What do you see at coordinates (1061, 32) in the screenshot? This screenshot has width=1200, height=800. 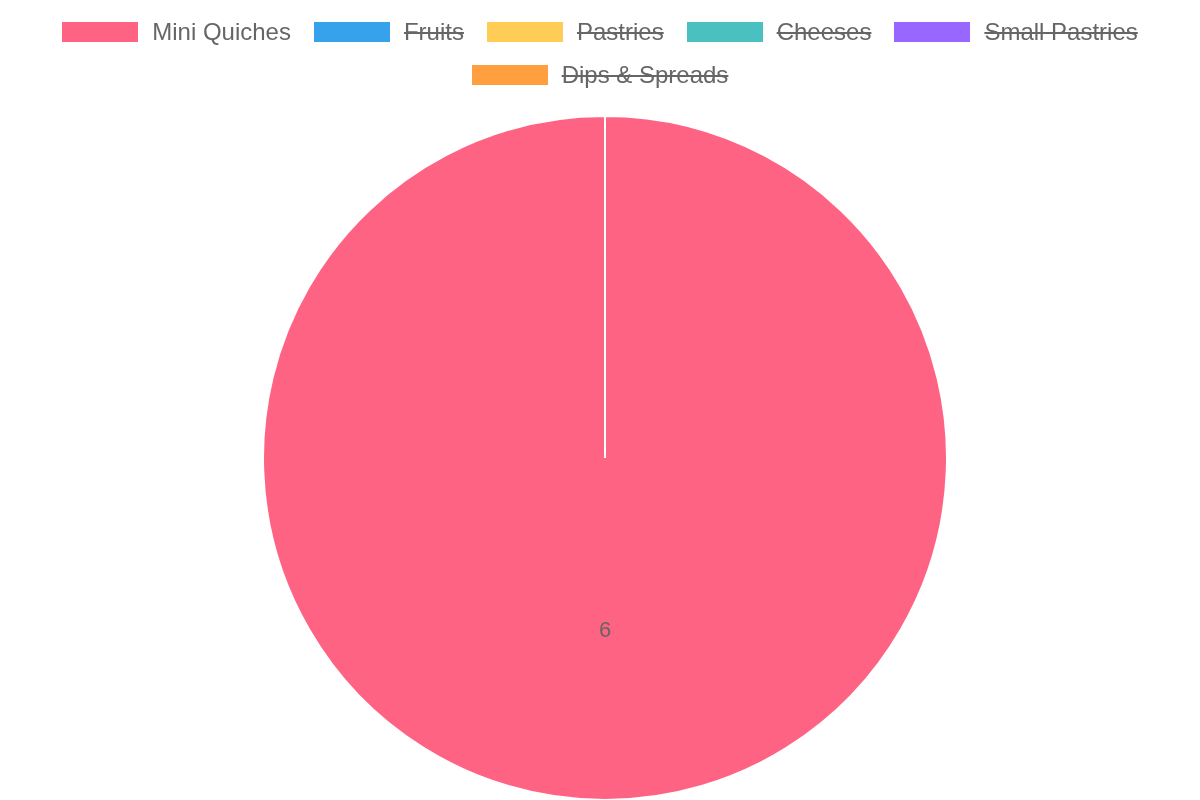 I see `legend-label: Small Pastries` at bounding box center [1061, 32].